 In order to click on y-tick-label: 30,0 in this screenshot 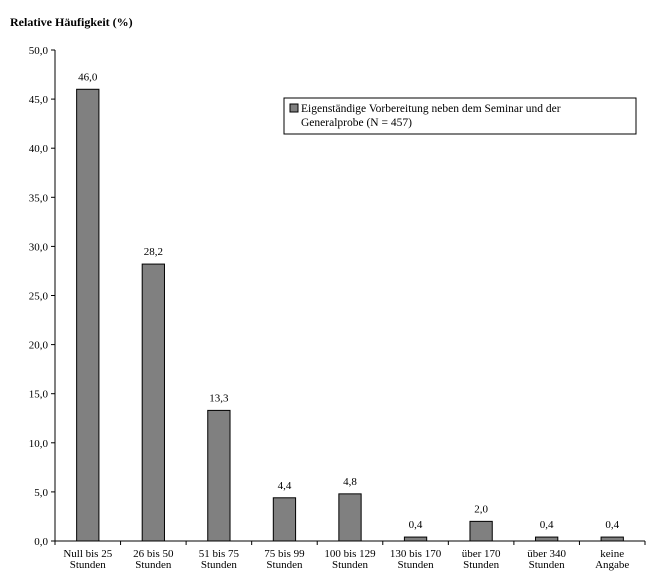, I will do `click(39, 247)`.